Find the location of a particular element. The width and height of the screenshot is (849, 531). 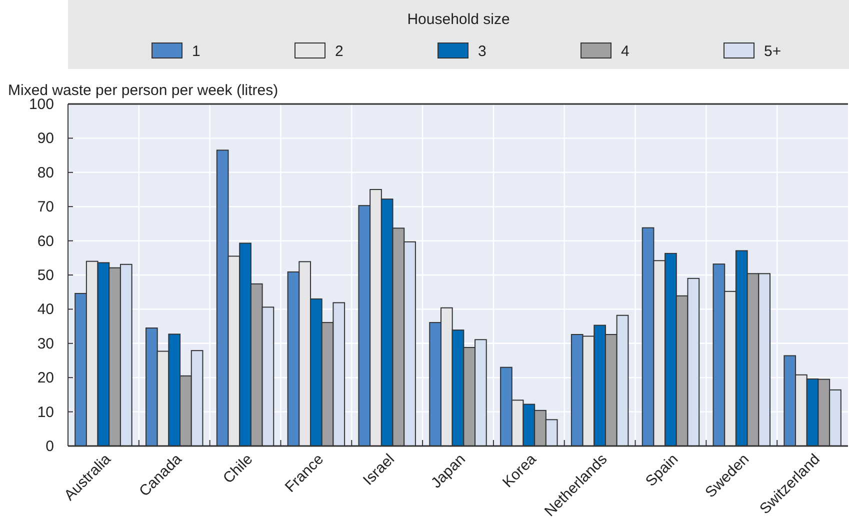

y-tick-label: 70 is located at coordinates (45, 207).